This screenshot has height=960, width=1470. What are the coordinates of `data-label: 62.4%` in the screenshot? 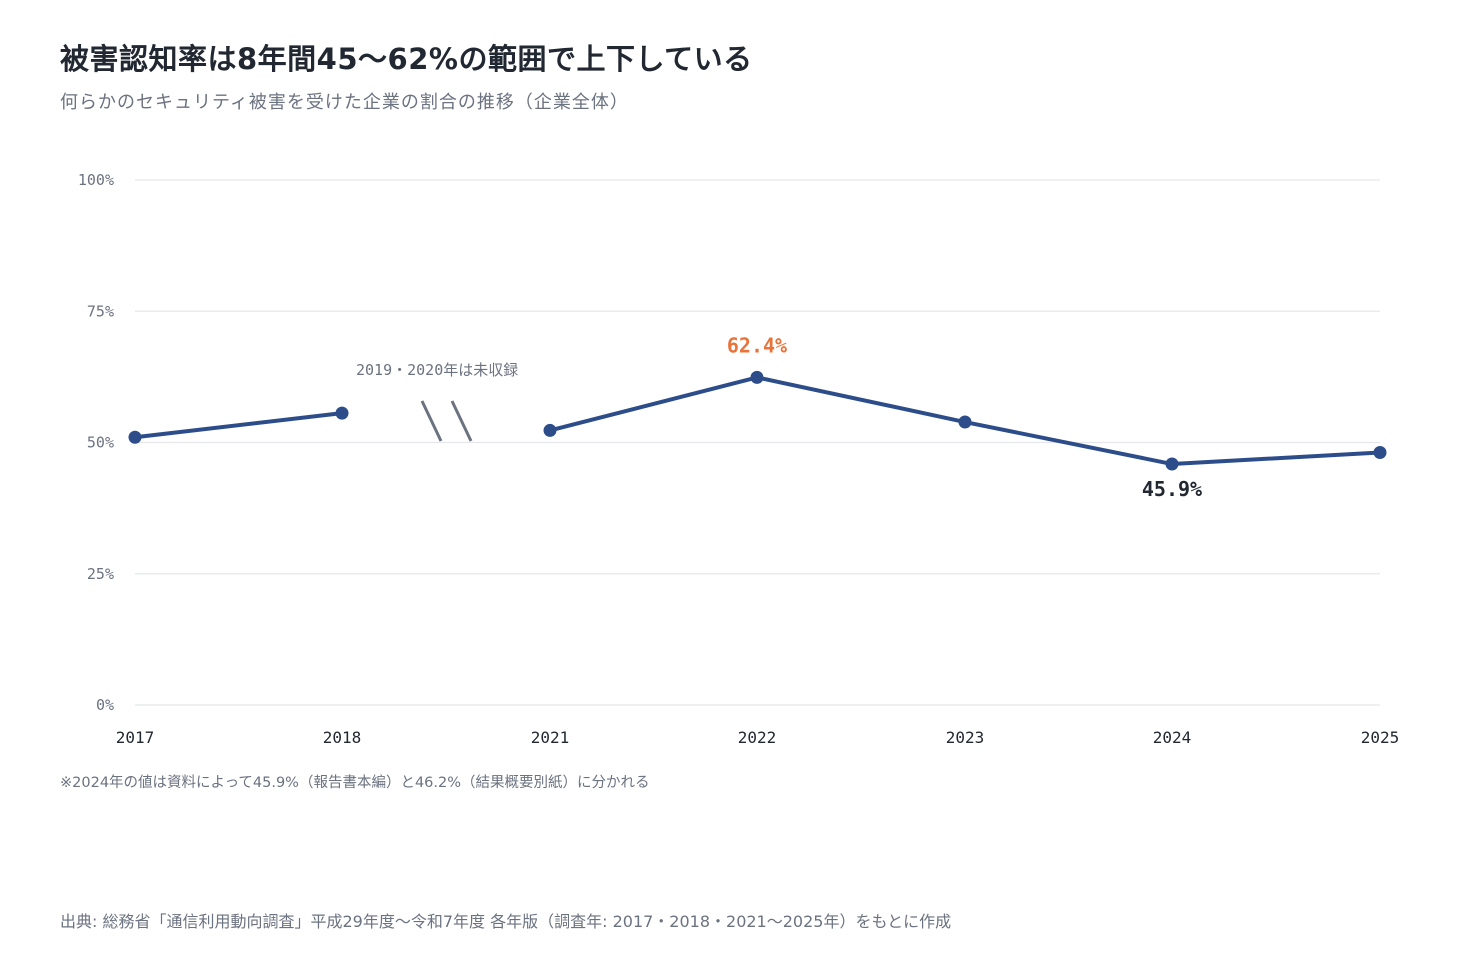 It's located at (757, 345).